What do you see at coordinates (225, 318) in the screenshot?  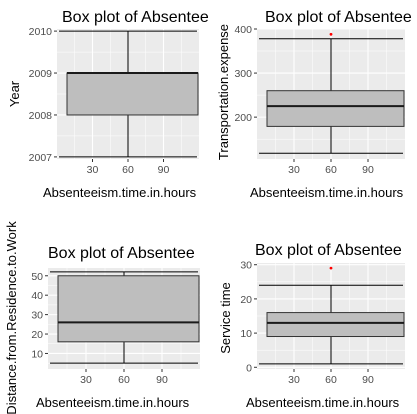 I see `y-axis-label: Service time` at bounding box center [225, 318].